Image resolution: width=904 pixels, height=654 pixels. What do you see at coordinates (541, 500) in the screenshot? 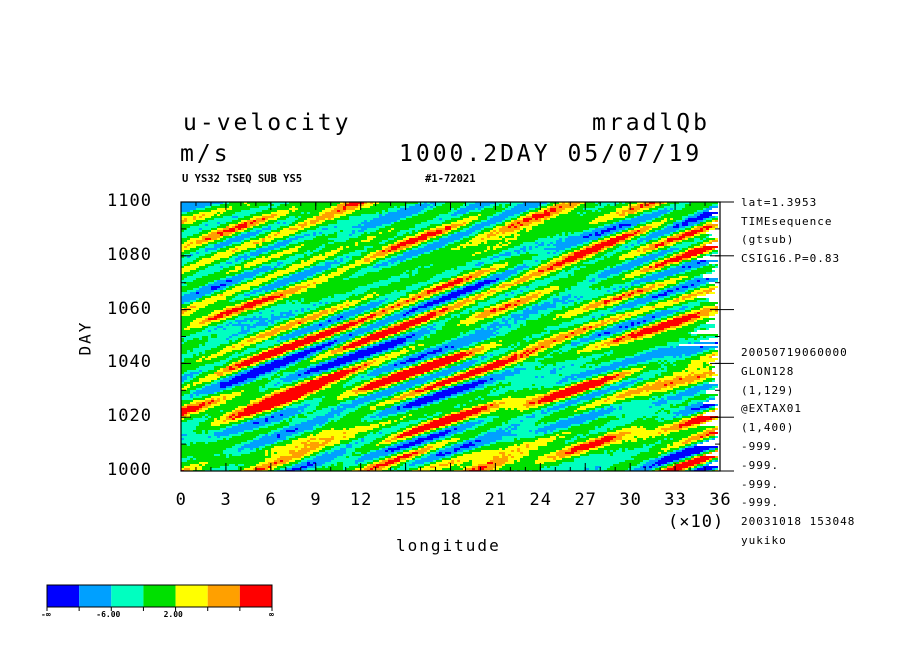
I see `x-tick-label: 24` at bounding box center [541, 500].